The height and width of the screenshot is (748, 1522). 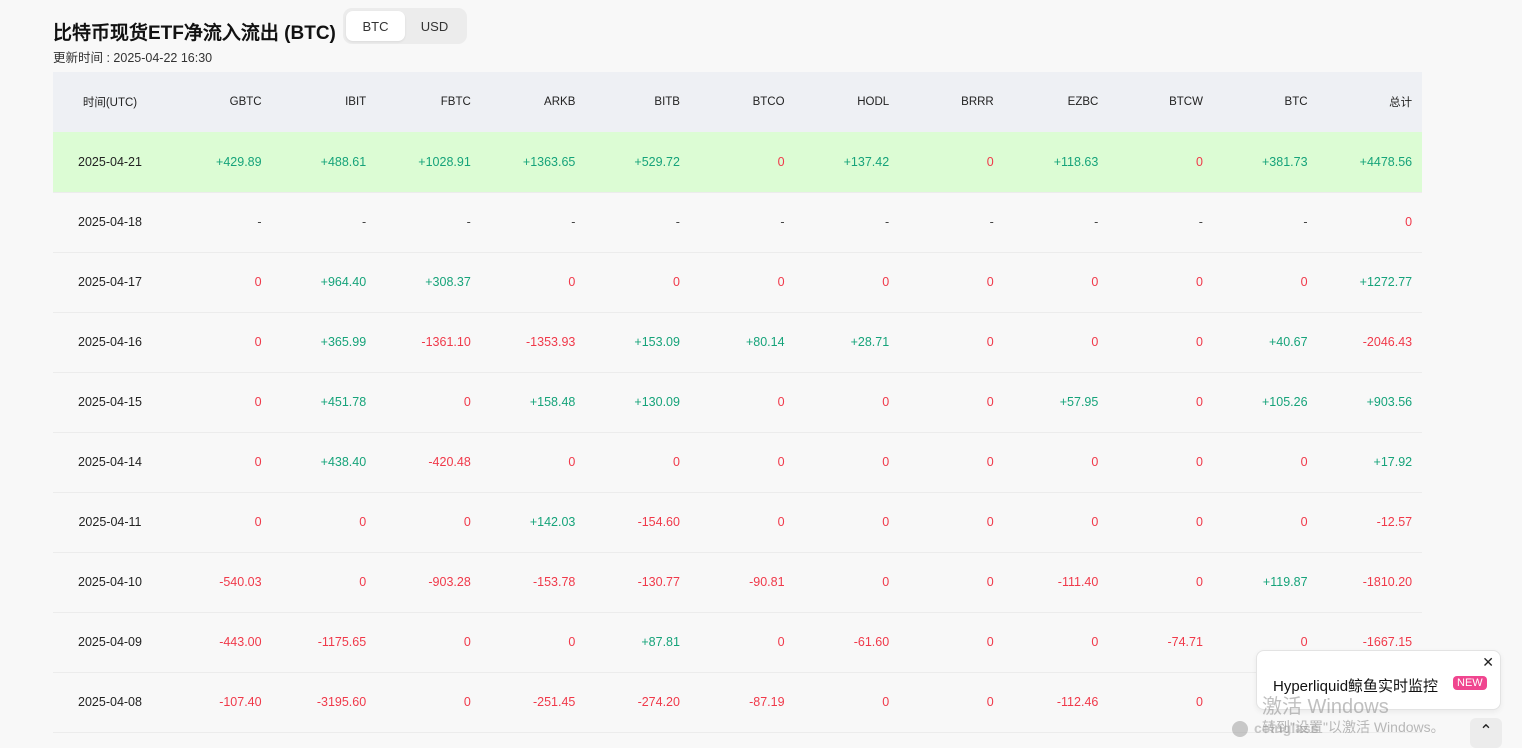 I want to click on column-header: BITB, so click(x=667, y=102).